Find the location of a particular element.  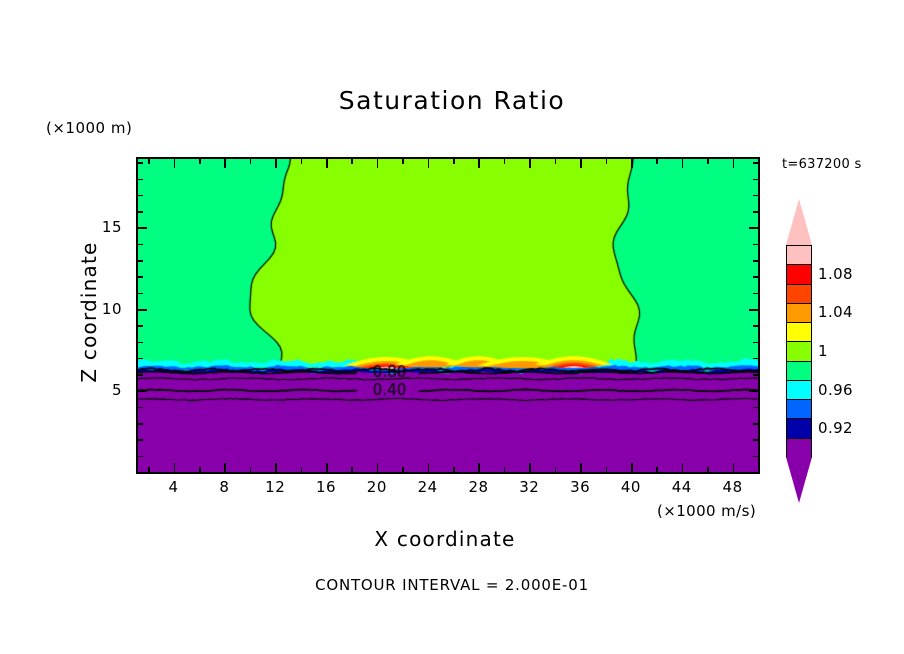

colorbar-arrow-bottom is located at coordinates (799, 480).